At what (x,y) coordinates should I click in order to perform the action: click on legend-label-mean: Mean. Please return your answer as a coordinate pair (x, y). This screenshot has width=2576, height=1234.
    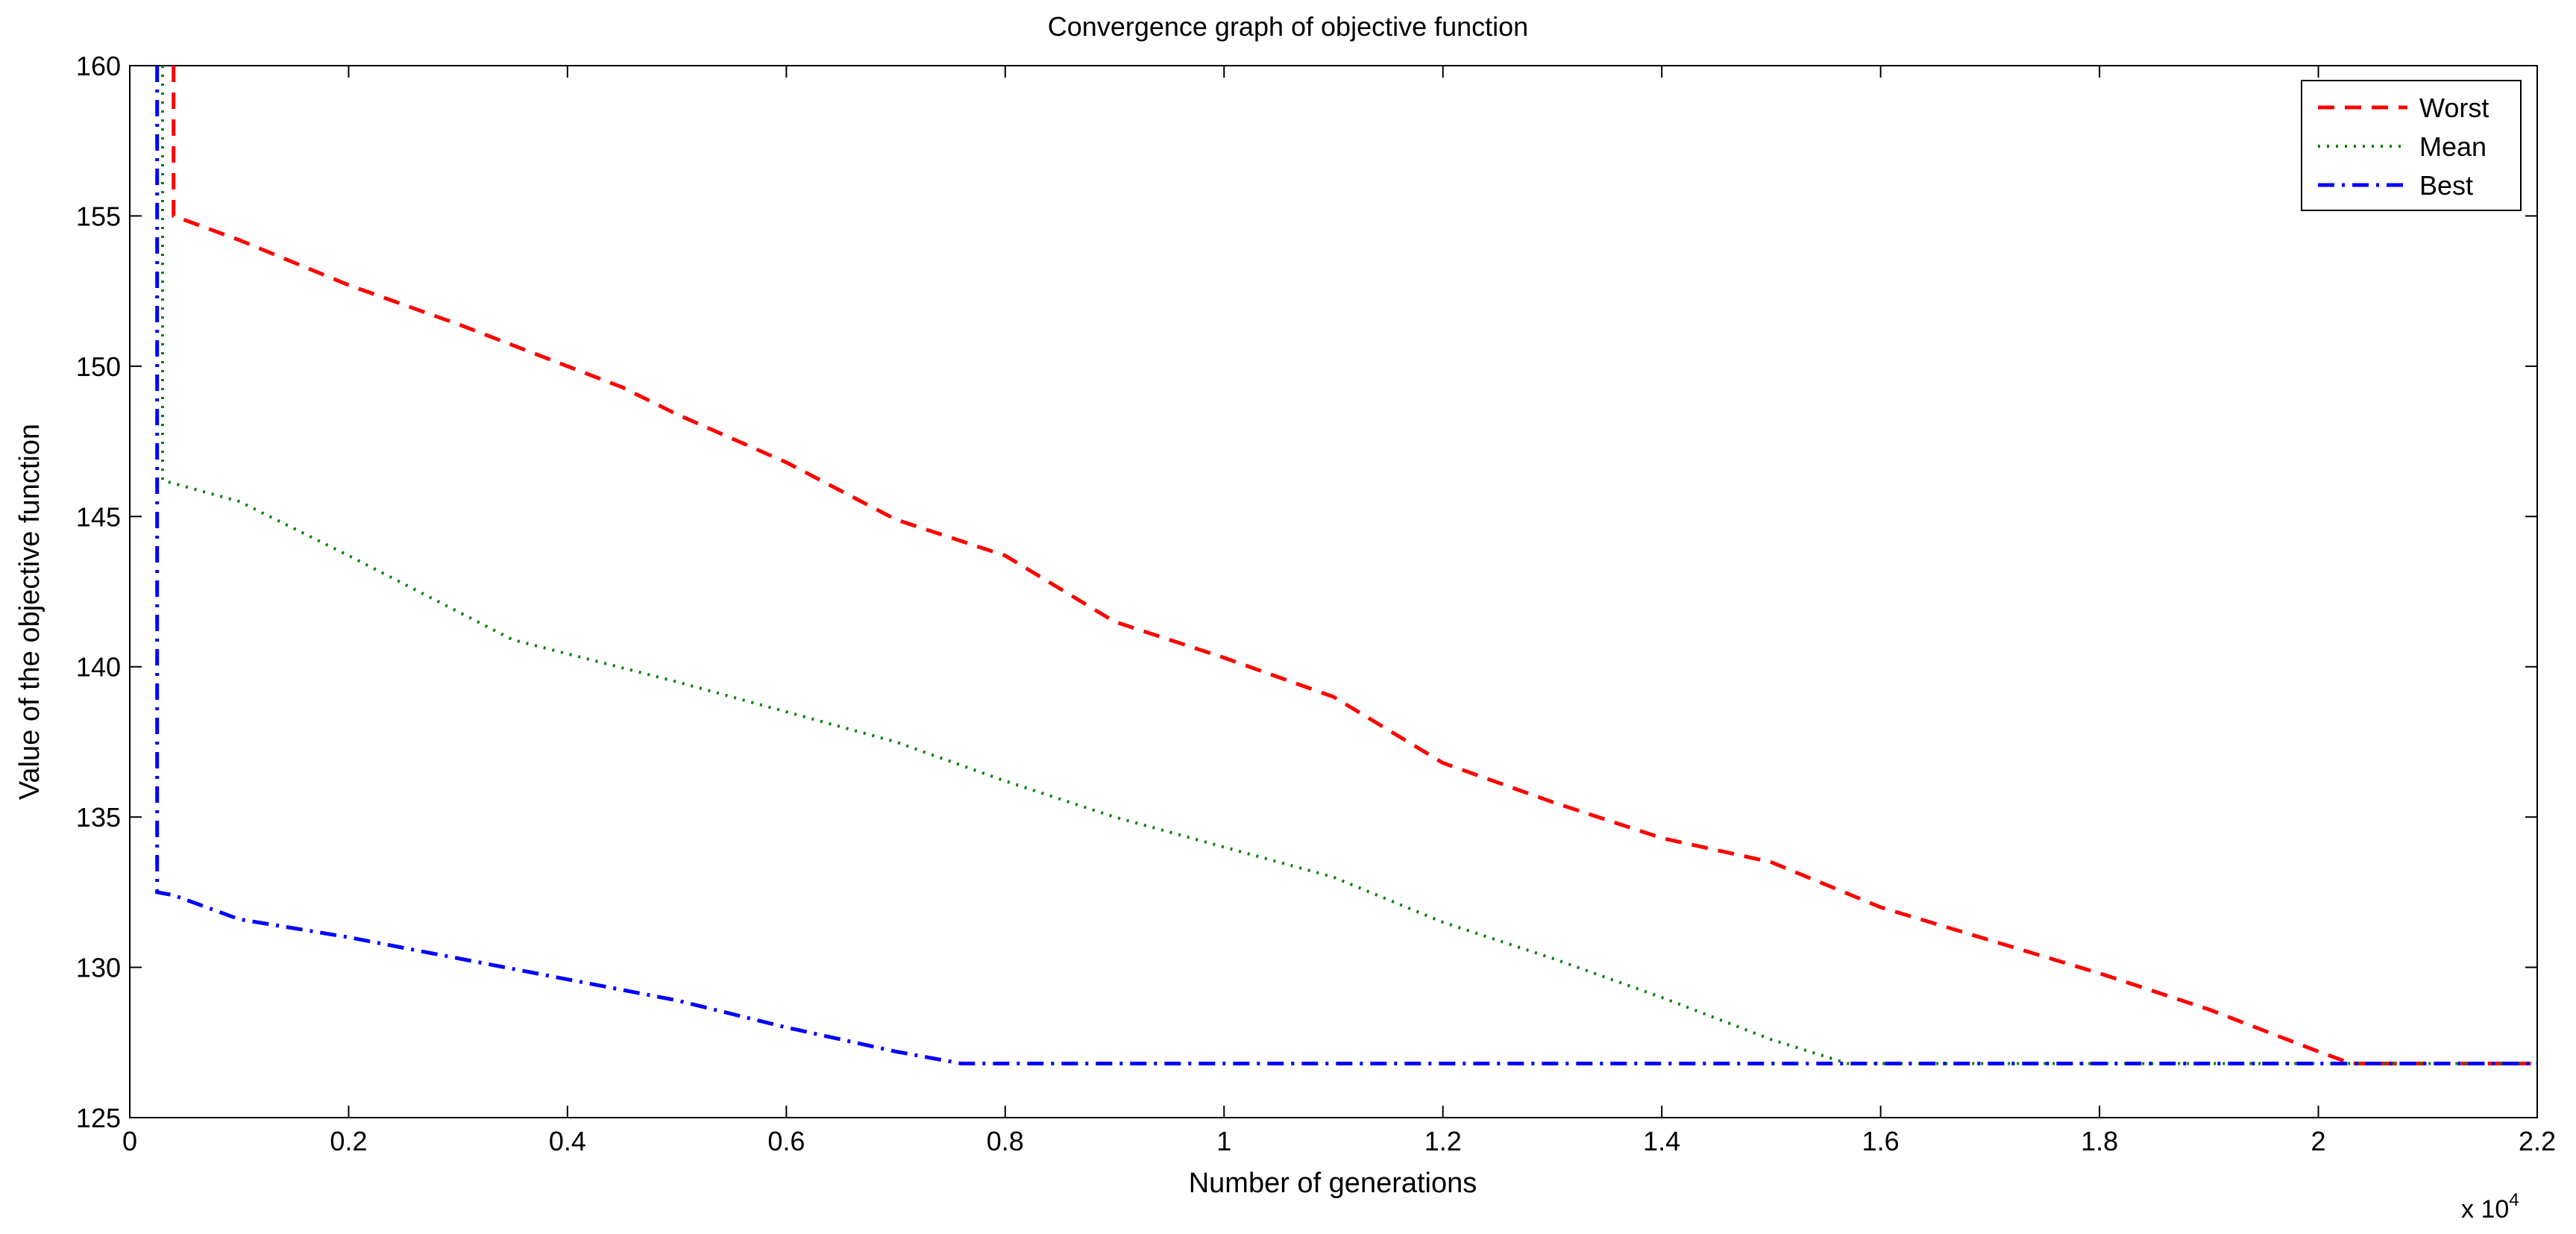
    Looking at the image, I should click on (2453, 146).